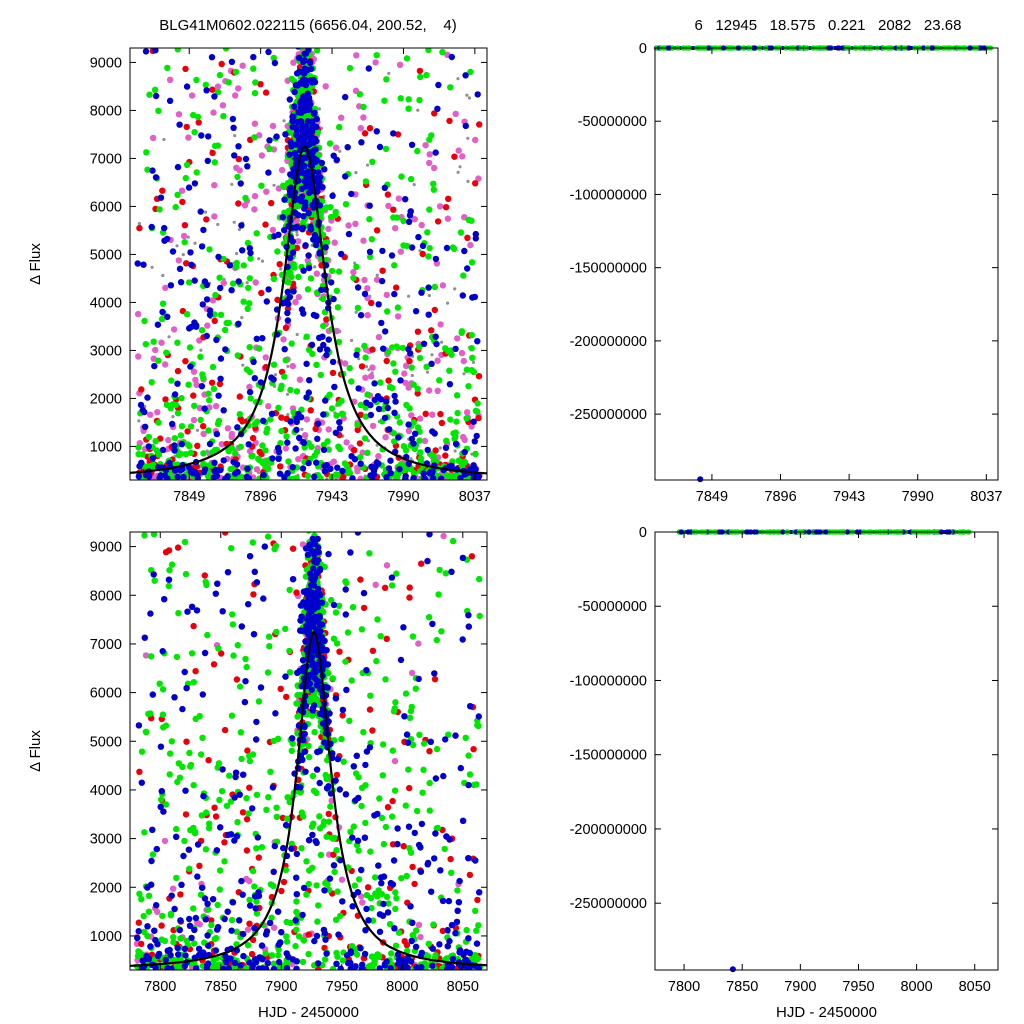  Describe the element at coordinates (308, 310) in the screenshot. I see `model-curve` at that location.